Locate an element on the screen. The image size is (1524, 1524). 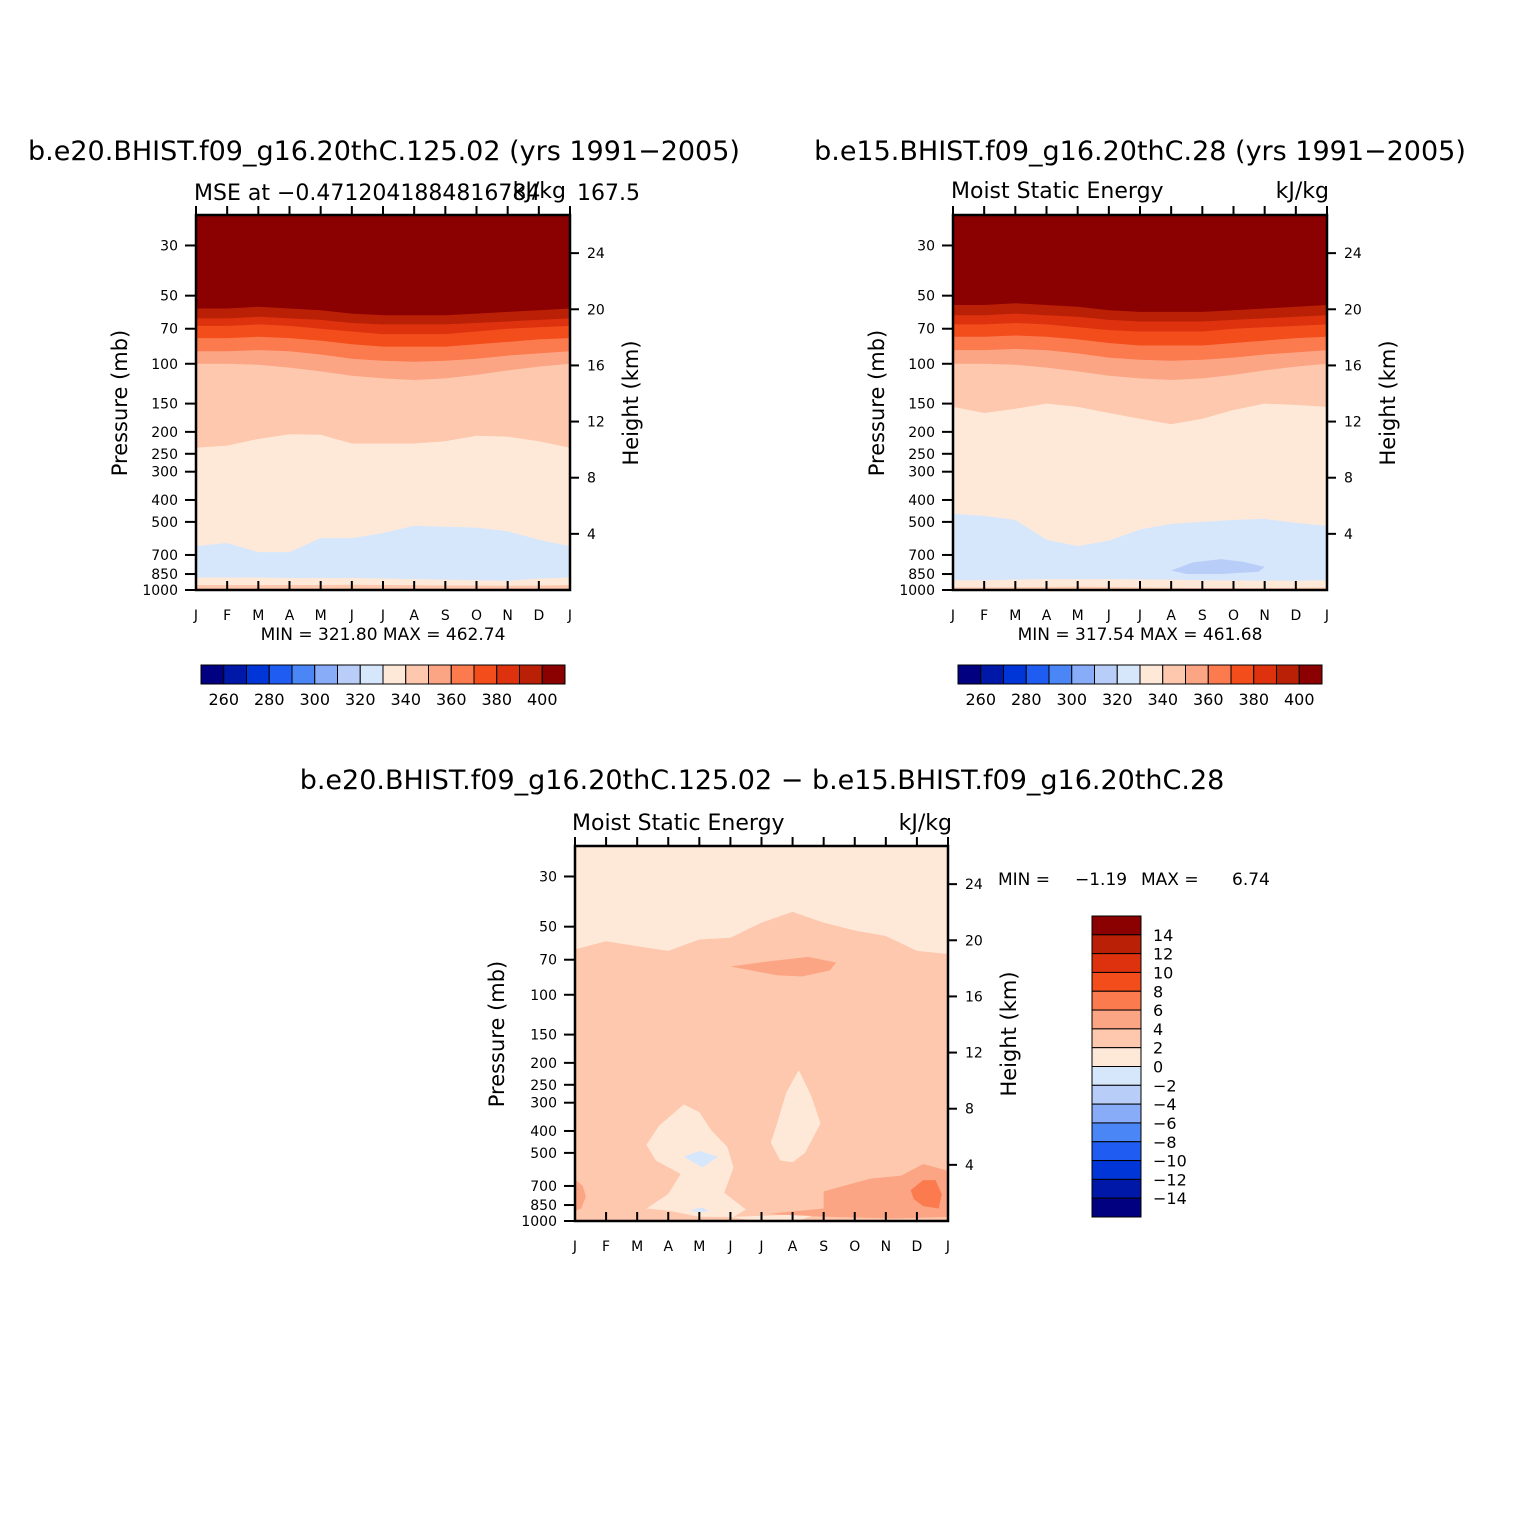
panel-diff-ylabel: Pressure (mb) is located at coordinates (497, 1034).